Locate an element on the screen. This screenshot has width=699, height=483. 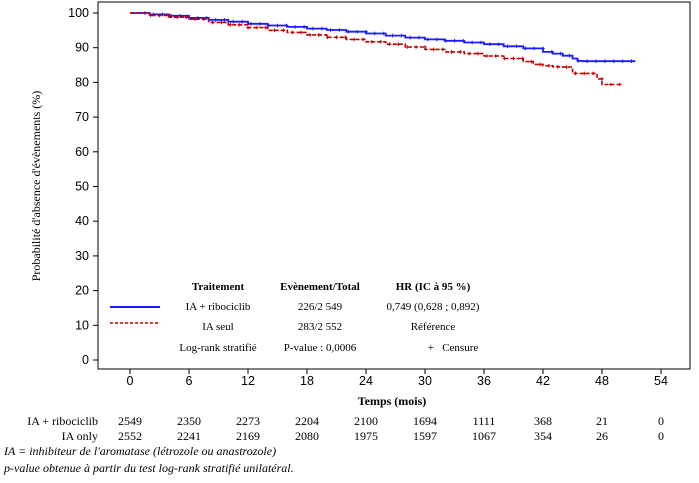
legend-label-logrank: Log-rank stratifié is located at coordinates (217, 348).